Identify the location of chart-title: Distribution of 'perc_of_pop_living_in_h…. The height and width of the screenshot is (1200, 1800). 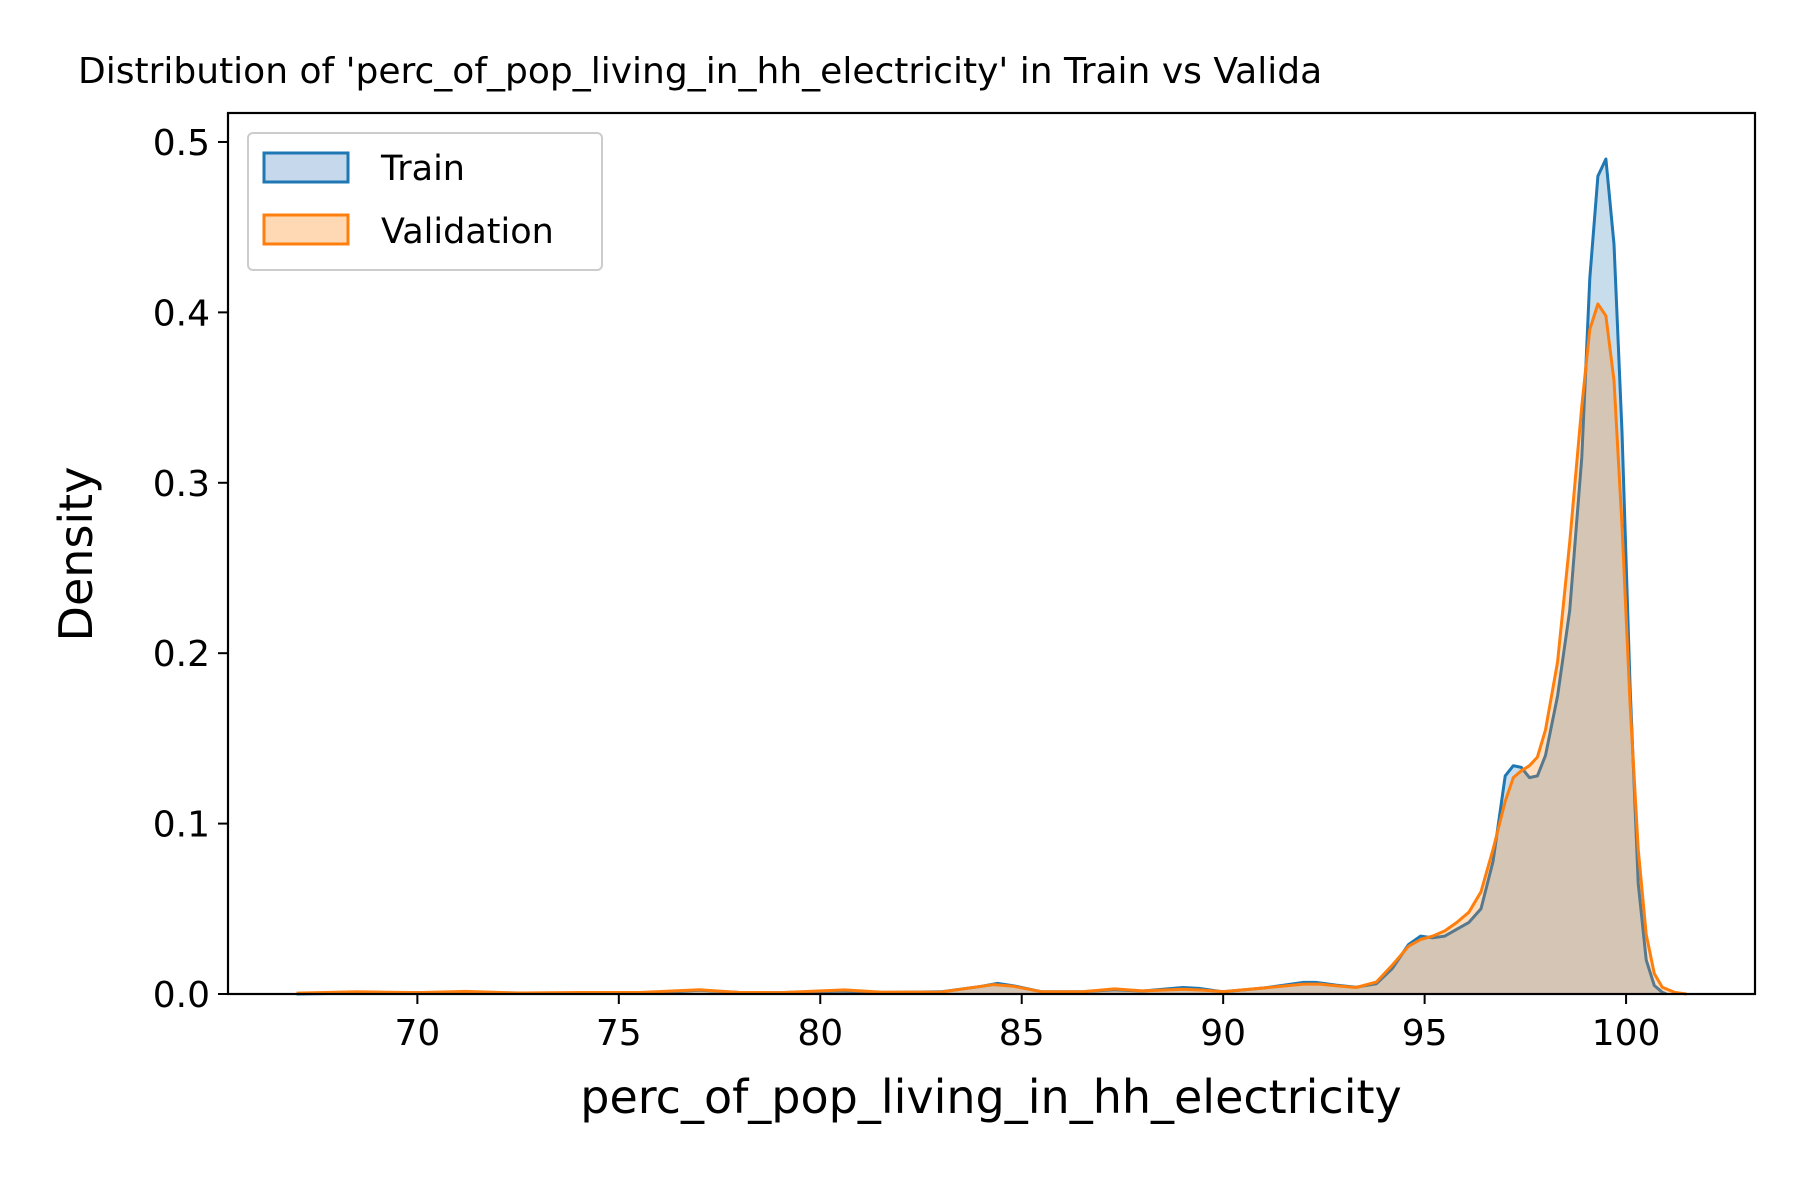
(700, 71).